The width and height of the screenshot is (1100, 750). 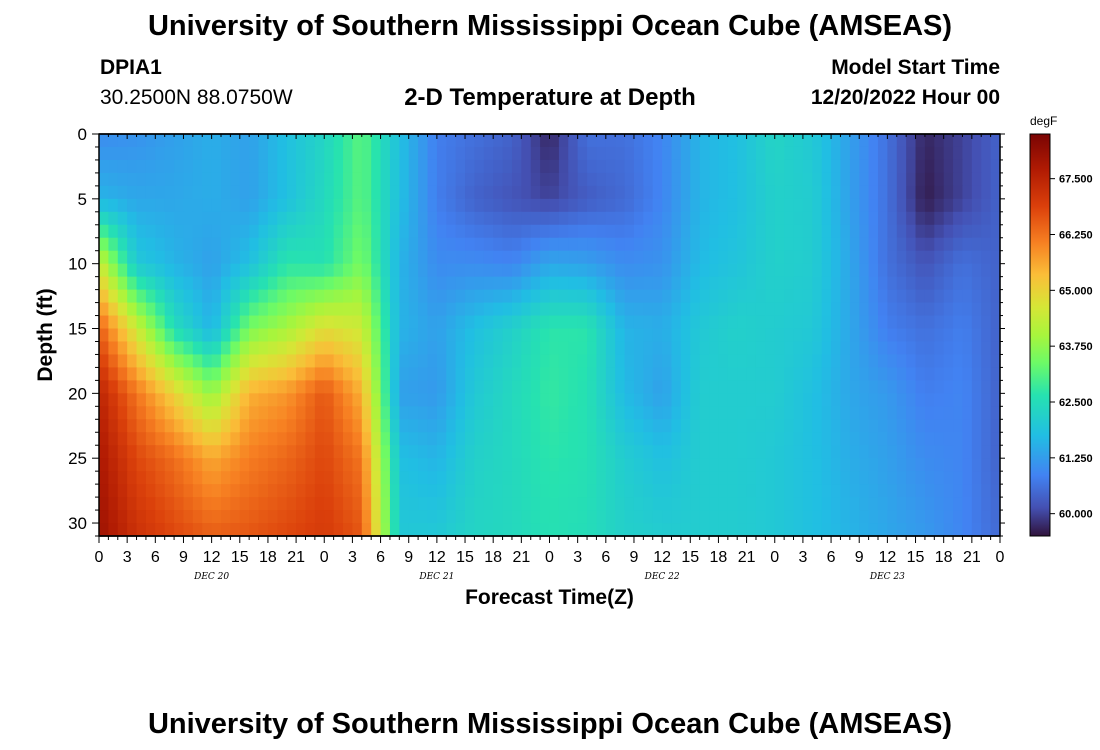 I want to click on x-tick-label: 21, so click(x=296, y=557).